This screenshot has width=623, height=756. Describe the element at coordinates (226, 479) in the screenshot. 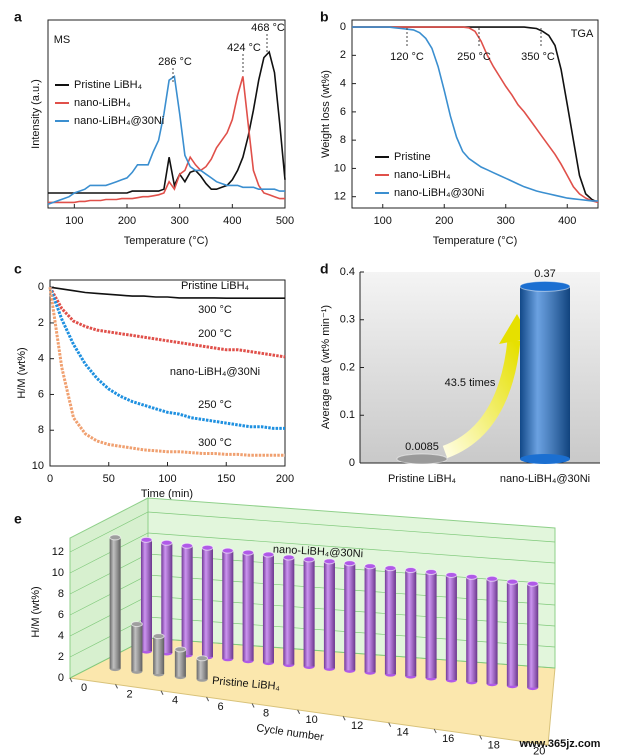

I see `x-tick-label: 150` at that location.